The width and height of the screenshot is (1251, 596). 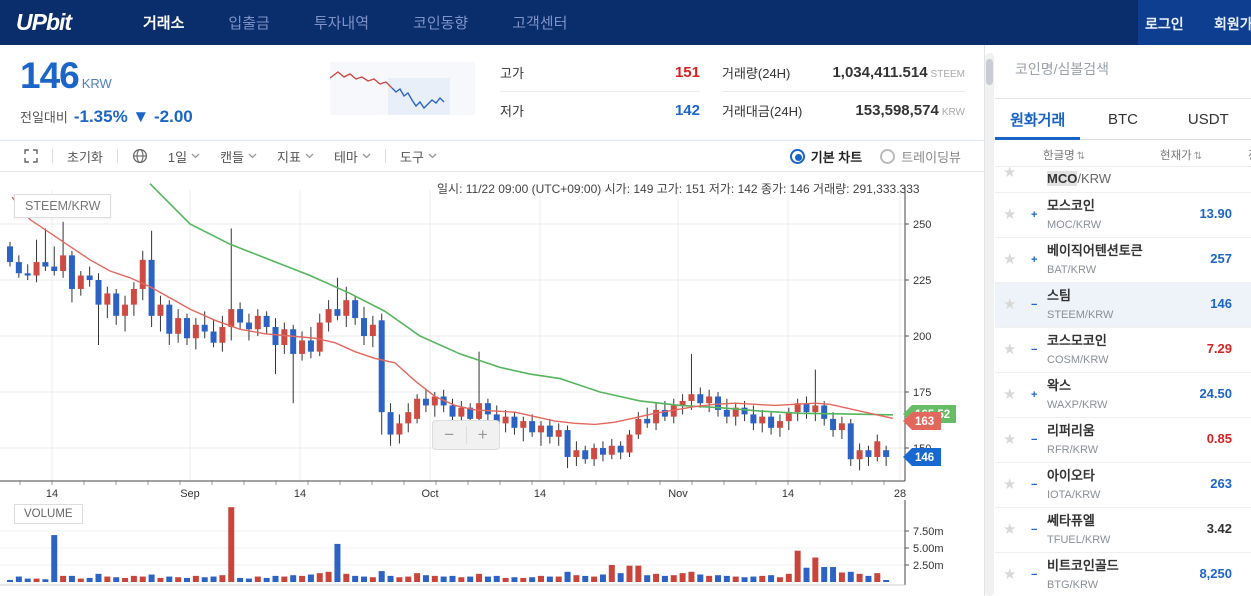 What do you see at coordinates (1164, 24) in the screenshot?
I see `login-link: 로그인` at bounding box center [1164, 24].